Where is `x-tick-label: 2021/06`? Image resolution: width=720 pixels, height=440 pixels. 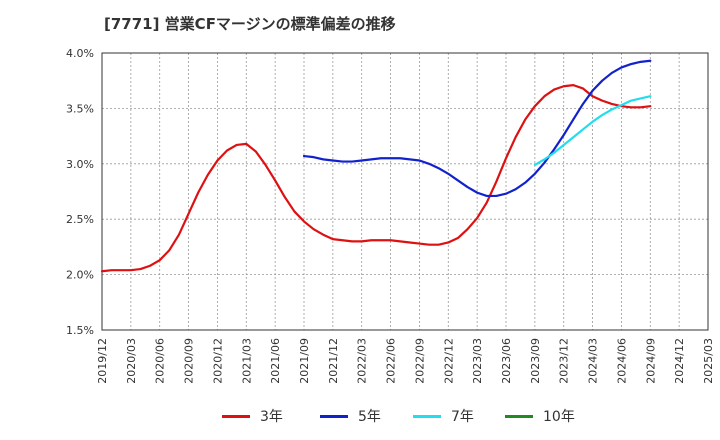 x-tick-label: 2021/06 is located at coordinates (275, 361).